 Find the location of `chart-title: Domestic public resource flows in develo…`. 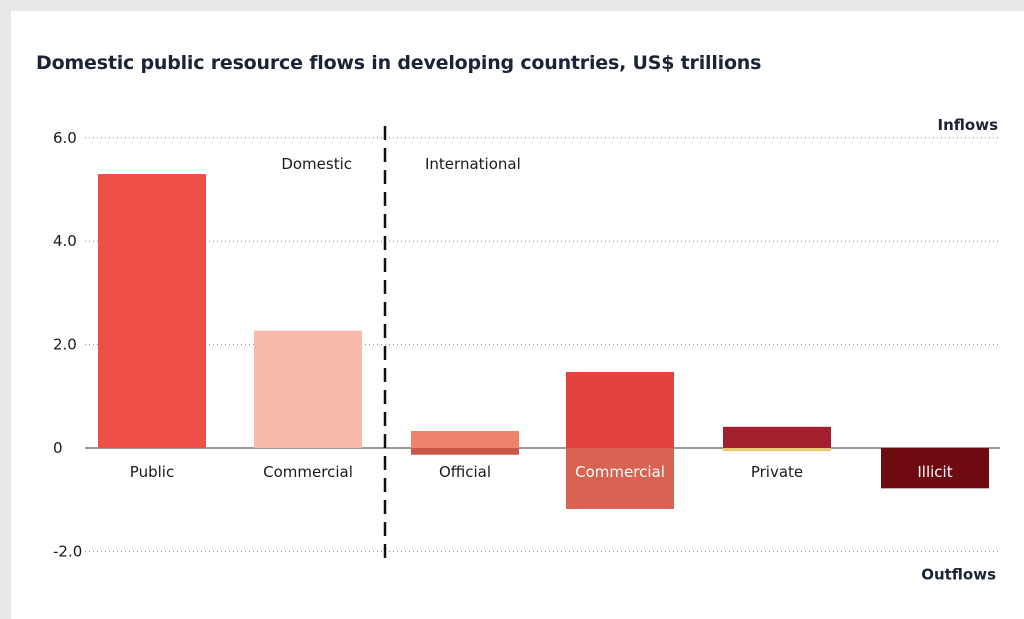

chart-title: Domestic public resource flows in develo… is located at coordinates (399, 63).